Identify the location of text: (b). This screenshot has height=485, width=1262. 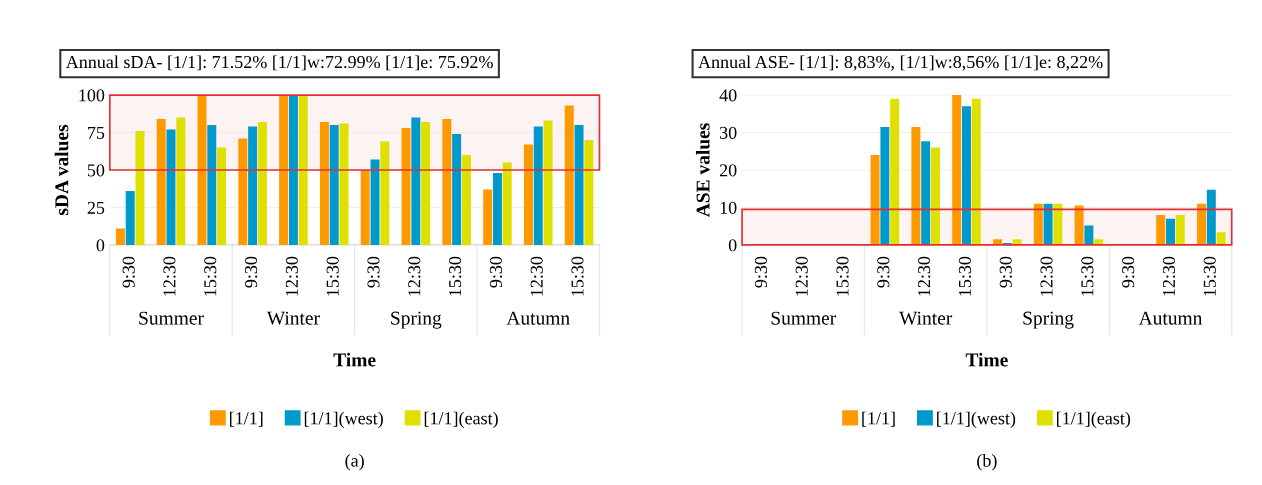
(987, 462).